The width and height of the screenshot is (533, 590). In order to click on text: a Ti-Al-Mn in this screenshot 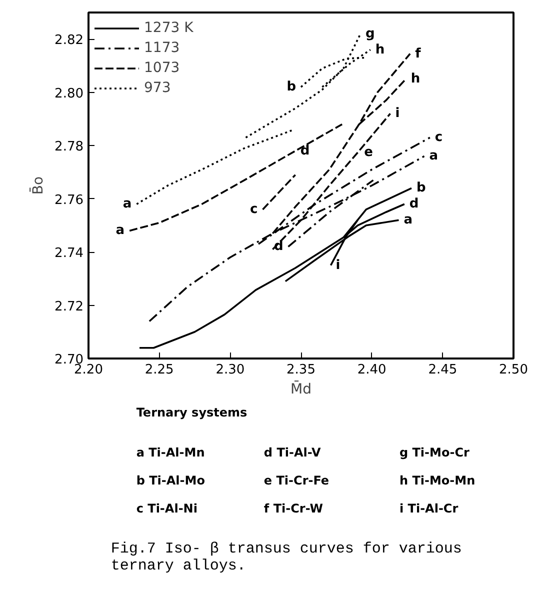, I will do `click(170, 453)`.